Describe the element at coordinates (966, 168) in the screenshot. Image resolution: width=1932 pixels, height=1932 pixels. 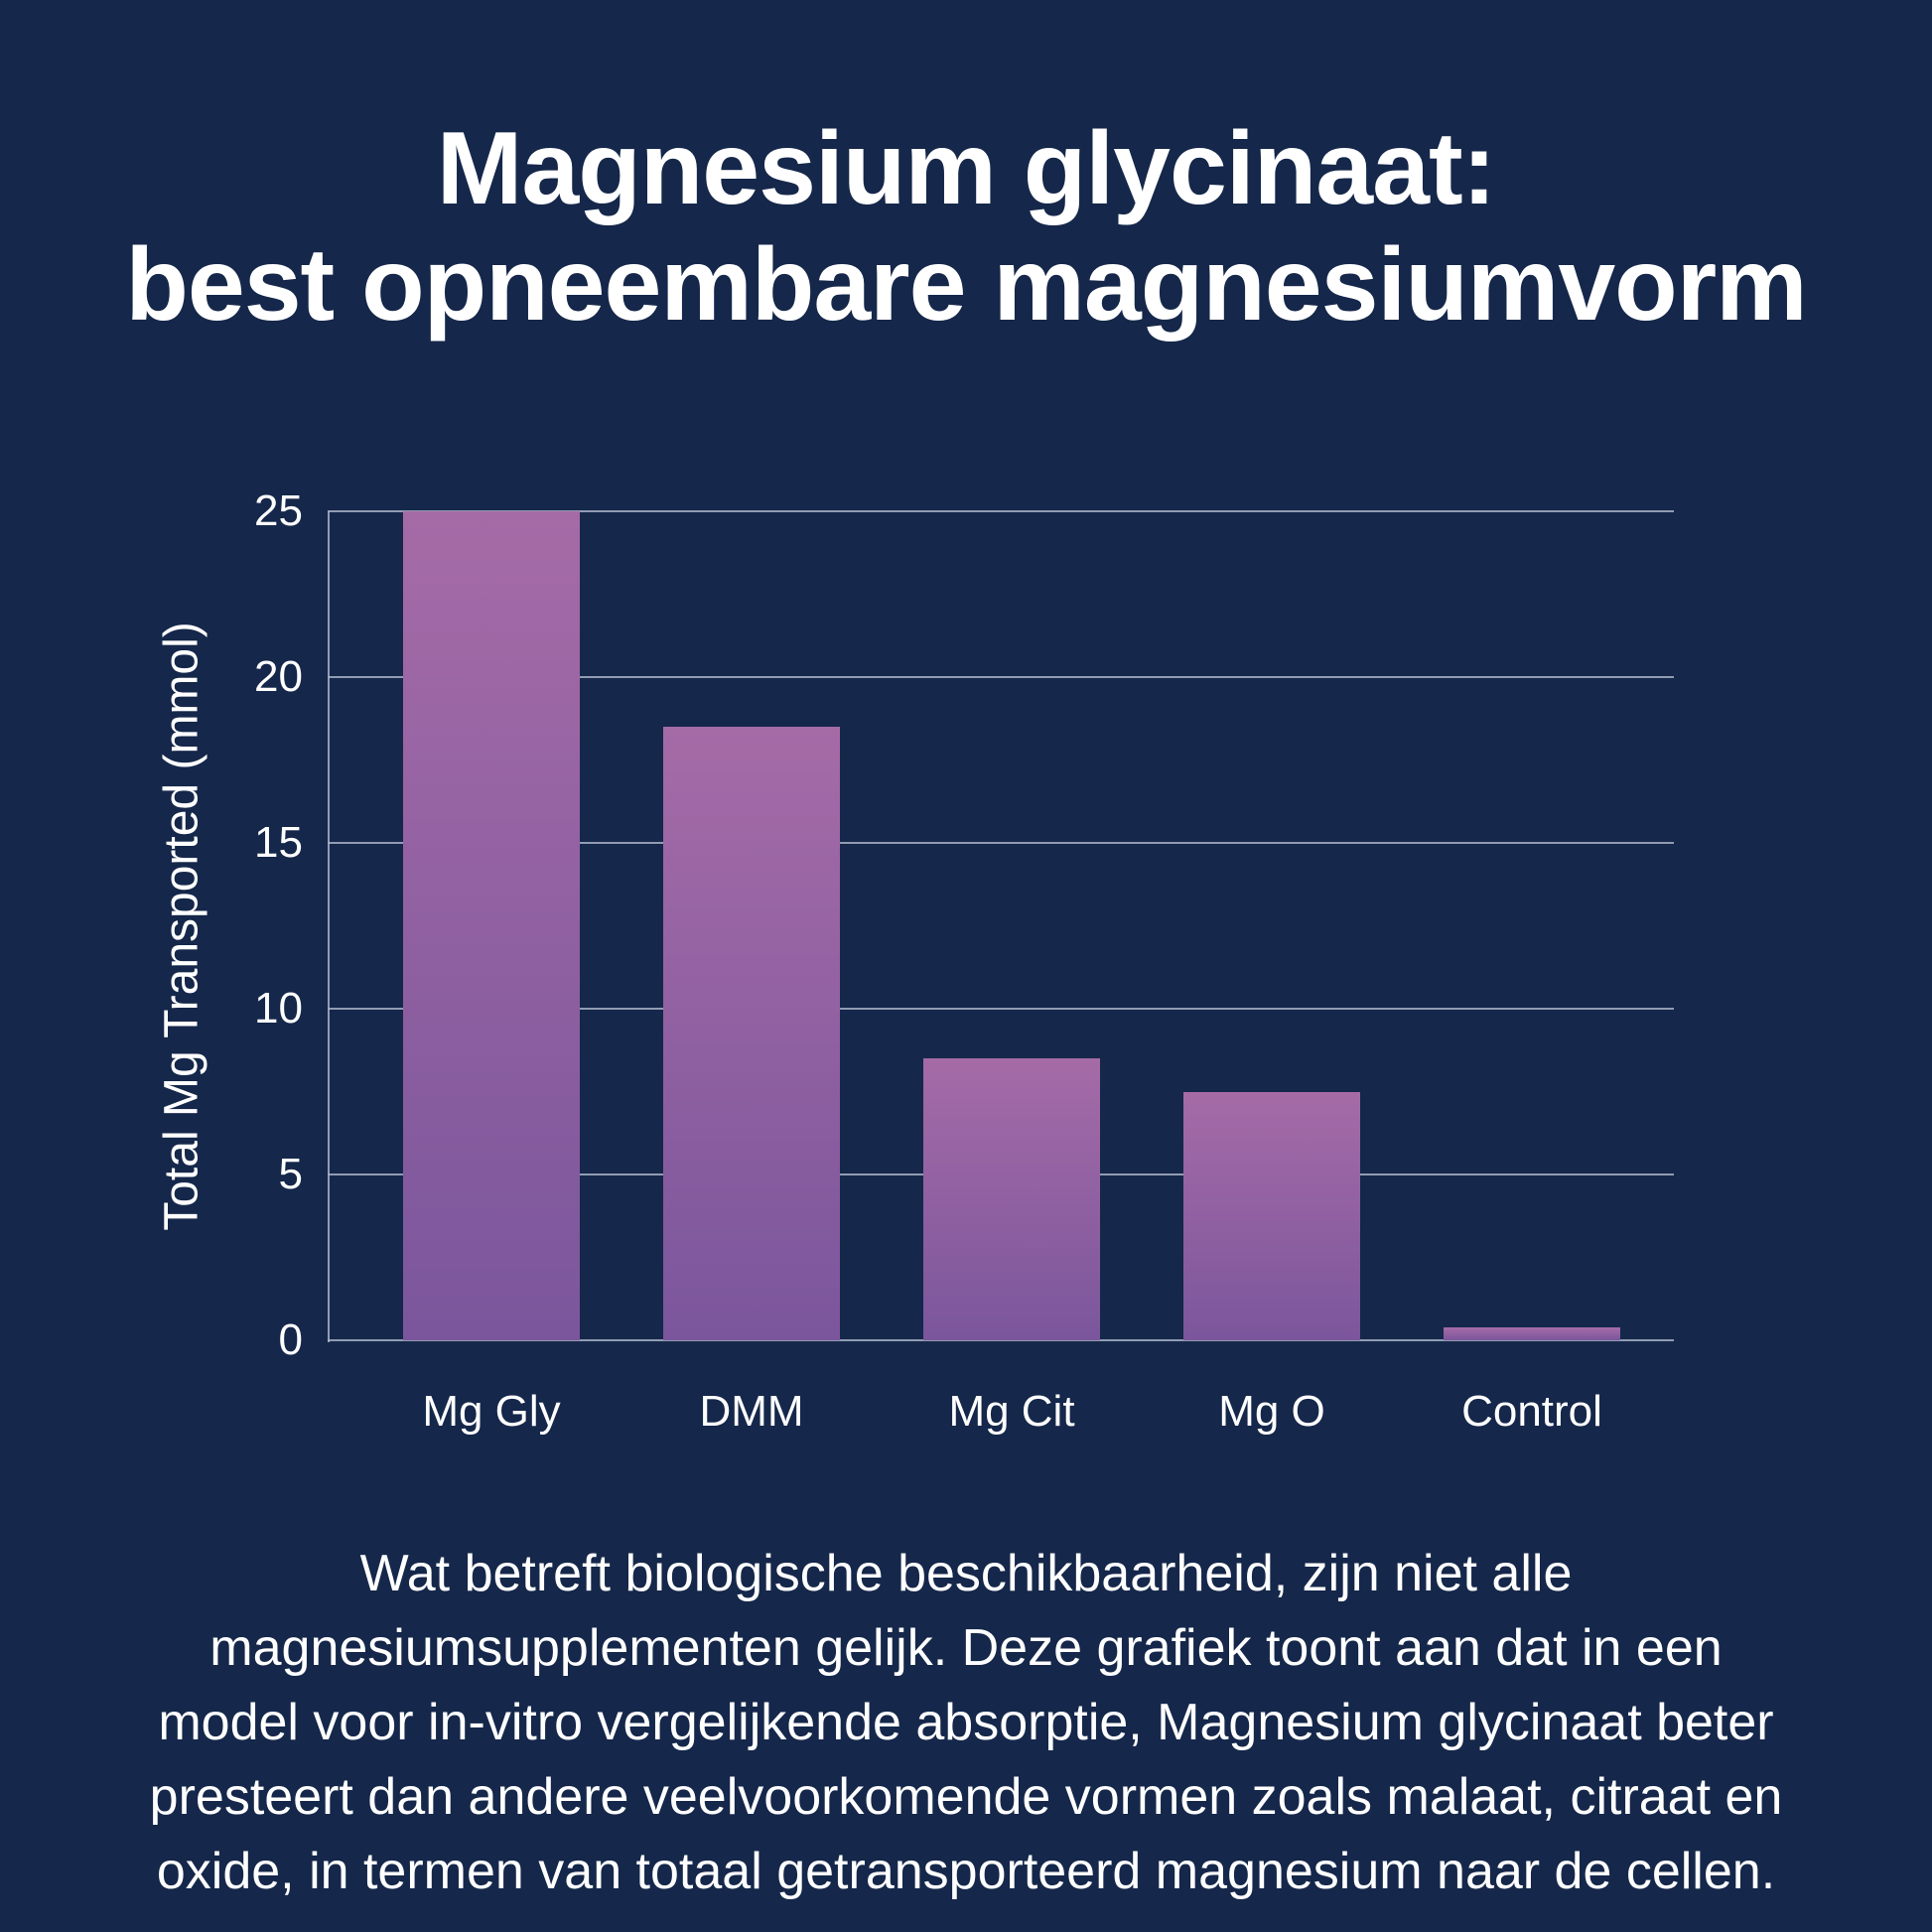
I see `page-title-line-1: Magnesium glycinaat:` at that location.